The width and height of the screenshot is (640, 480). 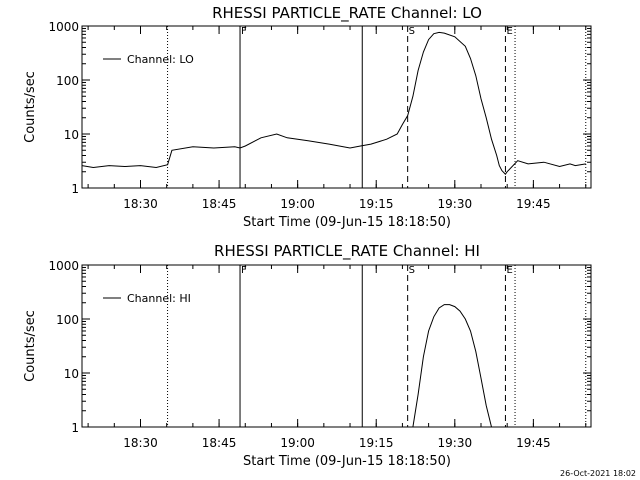 What do you see at coordinates (347, 251) in the screenshot?
I see `panel-title: RHESSI PARTICLE_RATE Channel: HI` at bounding box center [347, 251].